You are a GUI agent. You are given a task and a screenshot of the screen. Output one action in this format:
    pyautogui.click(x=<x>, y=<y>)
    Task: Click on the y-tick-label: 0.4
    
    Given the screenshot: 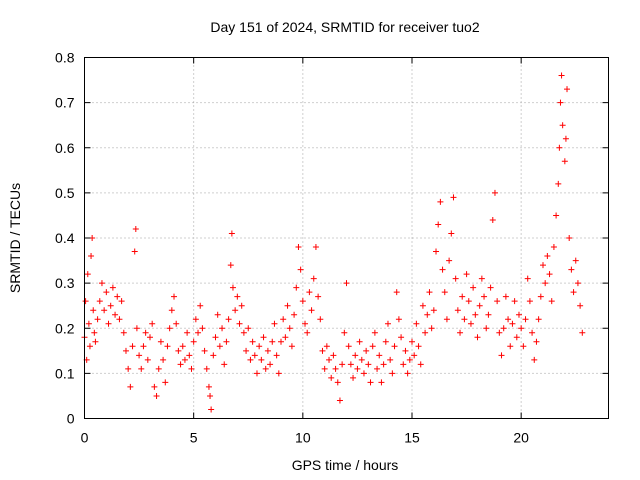 What is the action you would take?
    pyautogui.click(x=65, y=238)
    